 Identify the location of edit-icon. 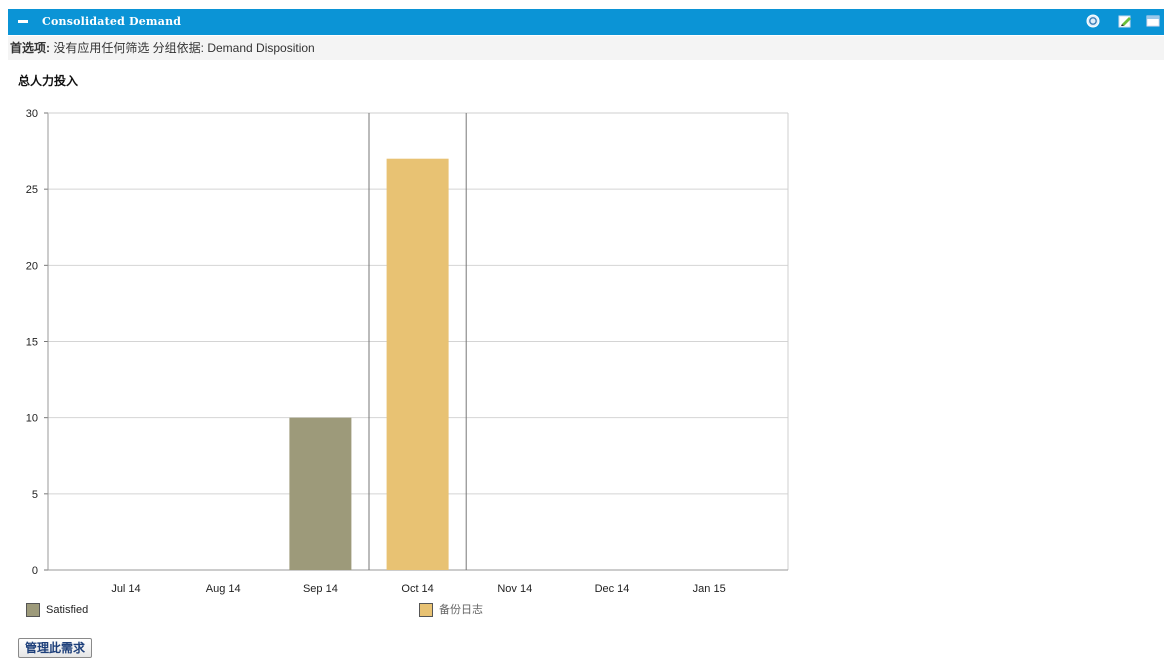
(1125, 21).